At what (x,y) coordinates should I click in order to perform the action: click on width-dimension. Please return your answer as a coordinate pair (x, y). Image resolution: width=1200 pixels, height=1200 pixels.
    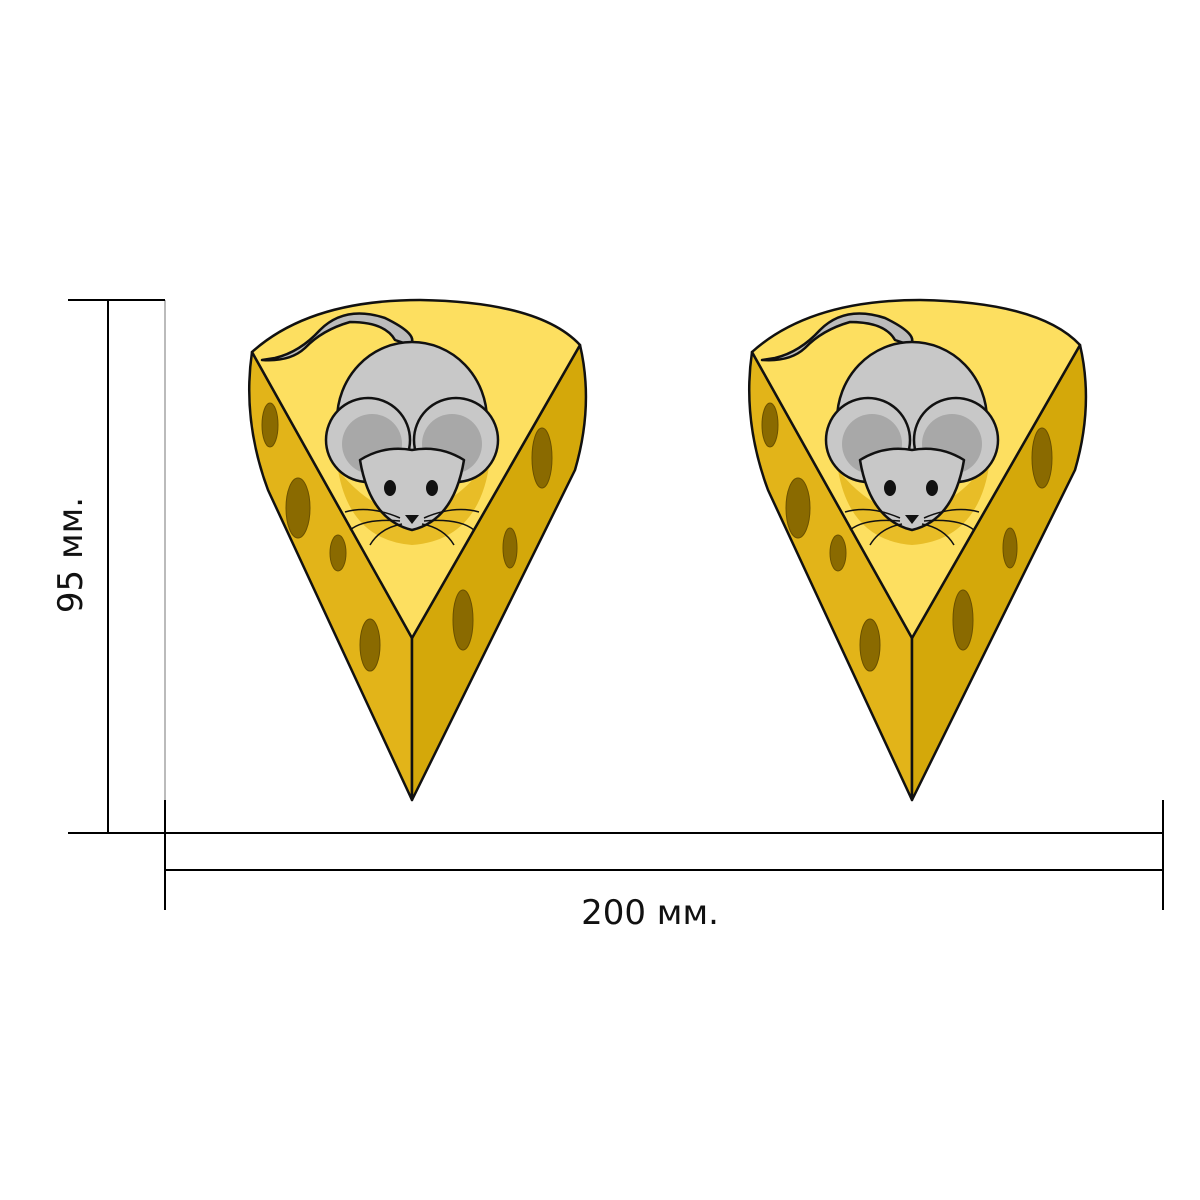
    Looking at the image, I should click on (664, 855).